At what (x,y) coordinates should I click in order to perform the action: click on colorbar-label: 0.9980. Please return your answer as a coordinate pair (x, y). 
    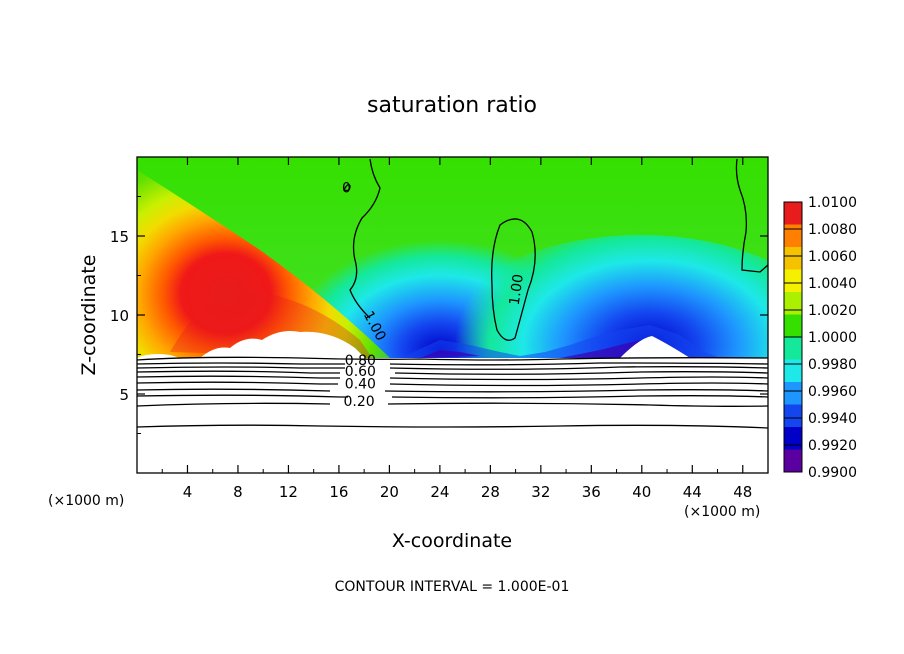
    Looking at the image, I should click on (832, 365).